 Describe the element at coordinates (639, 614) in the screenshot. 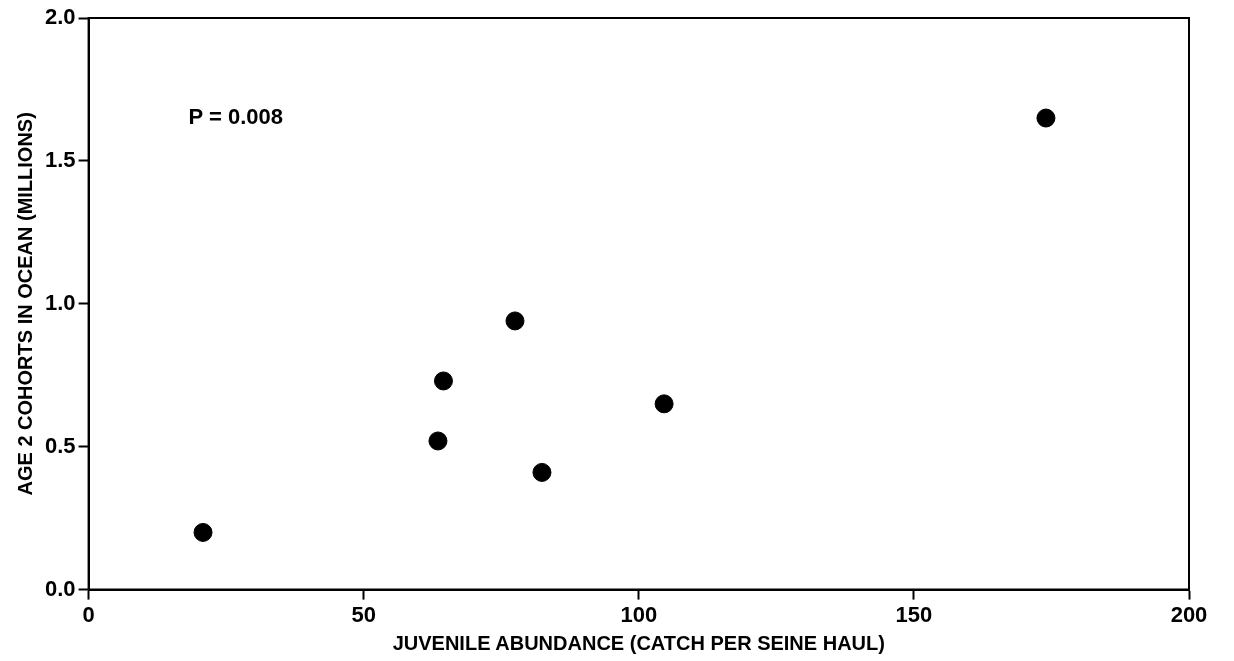

I see `x-tick-label: 100` at that location.